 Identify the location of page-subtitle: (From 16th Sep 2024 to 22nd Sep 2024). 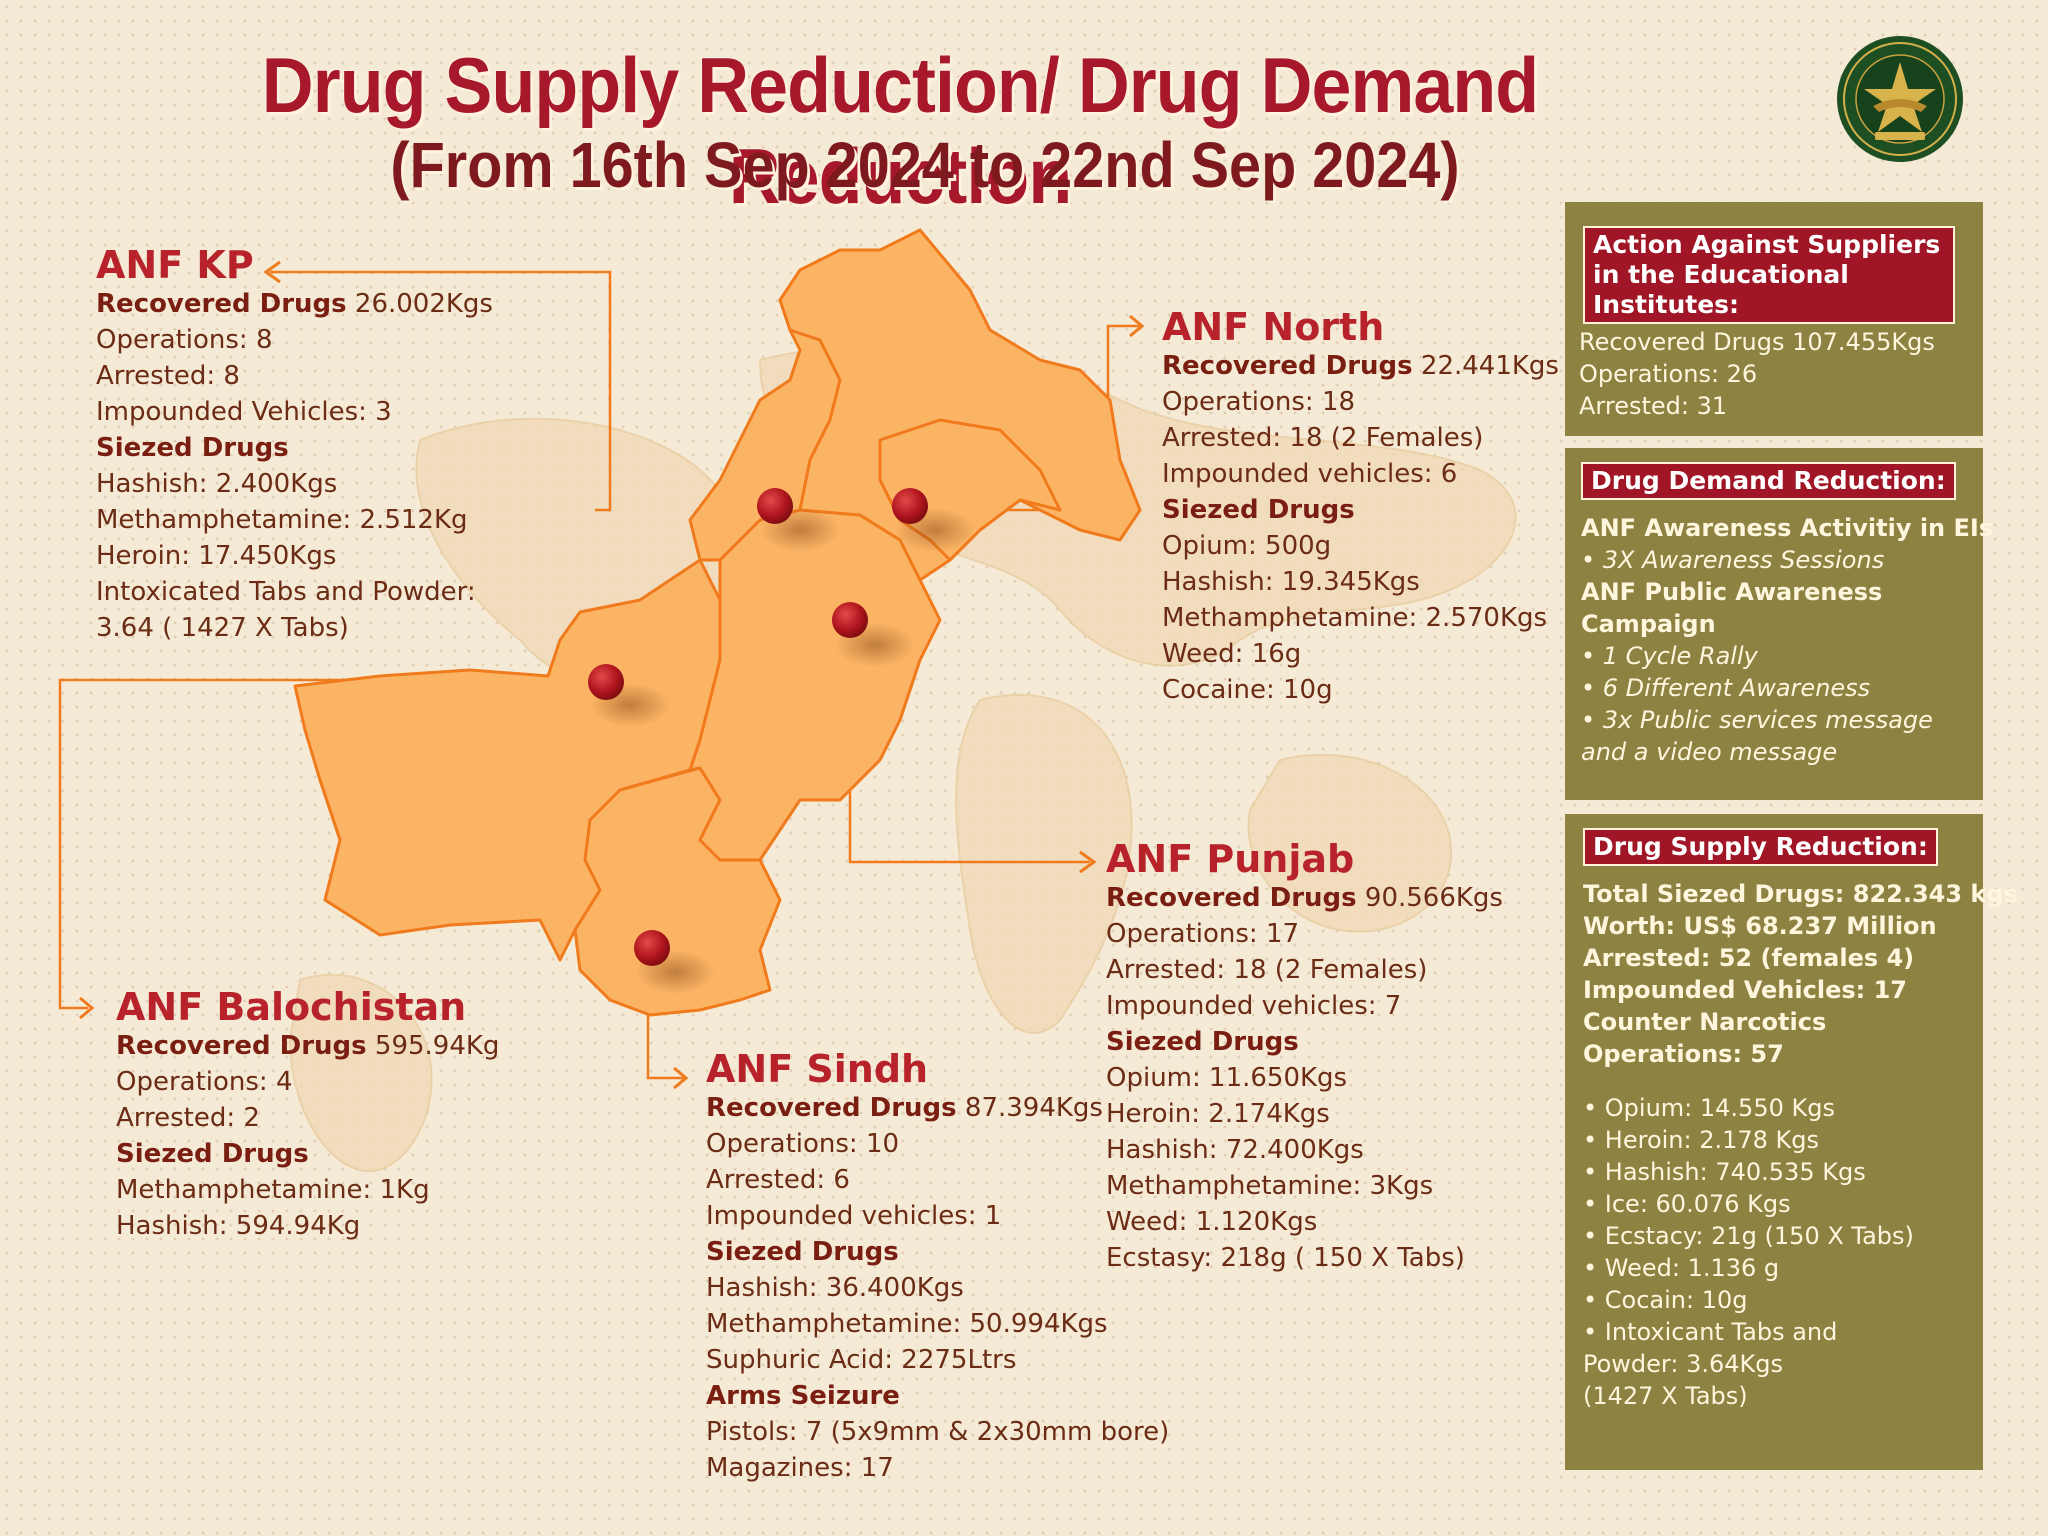
(925, 165).